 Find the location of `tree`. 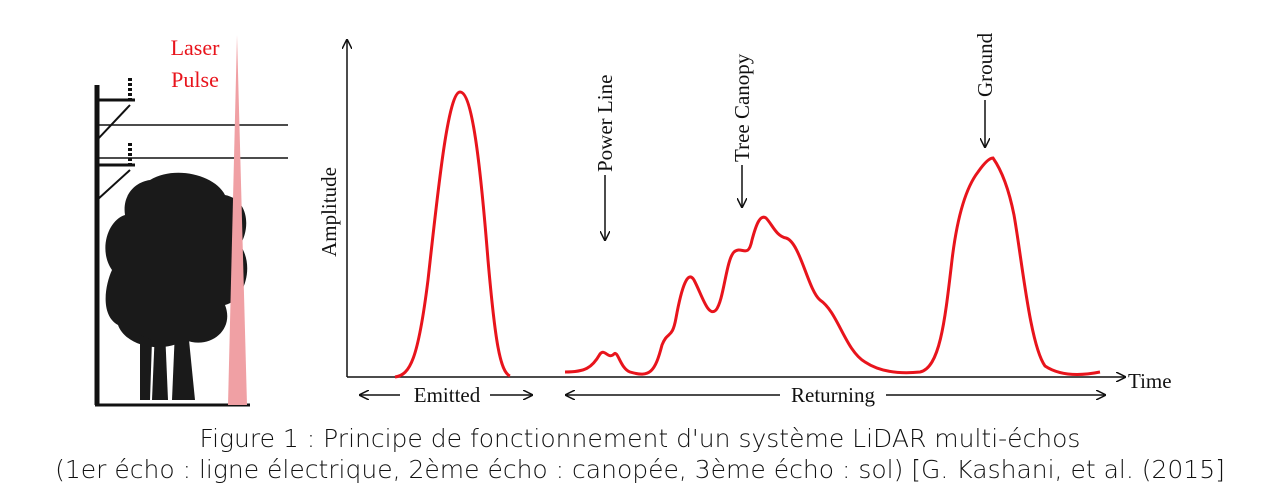

tree is located at coordinates (176, 286).